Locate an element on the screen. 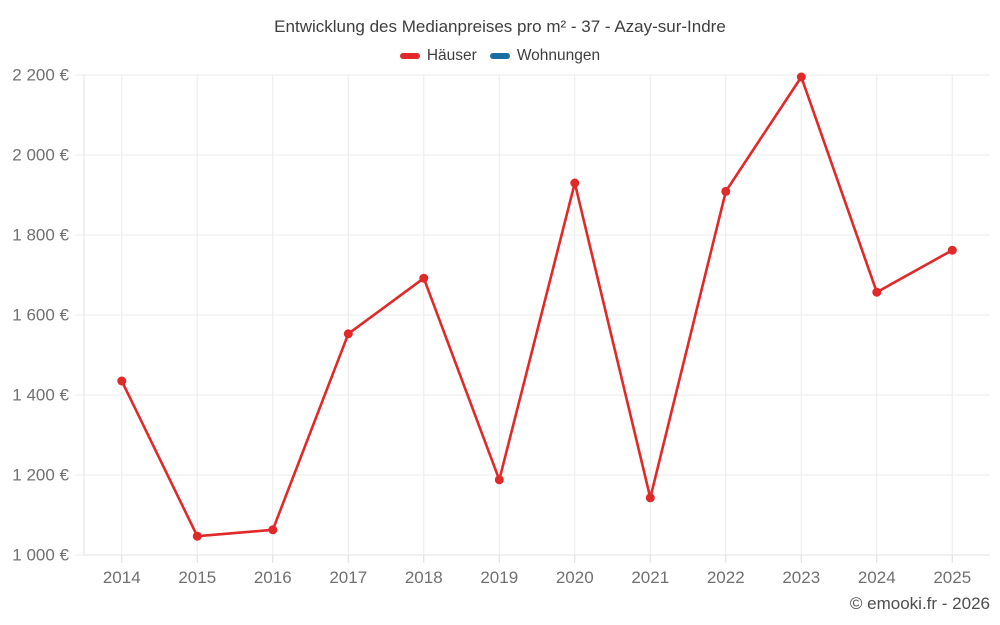 This screenshot has height=625, width=1000. data-point-2017 is located at coordinates (348, 334).